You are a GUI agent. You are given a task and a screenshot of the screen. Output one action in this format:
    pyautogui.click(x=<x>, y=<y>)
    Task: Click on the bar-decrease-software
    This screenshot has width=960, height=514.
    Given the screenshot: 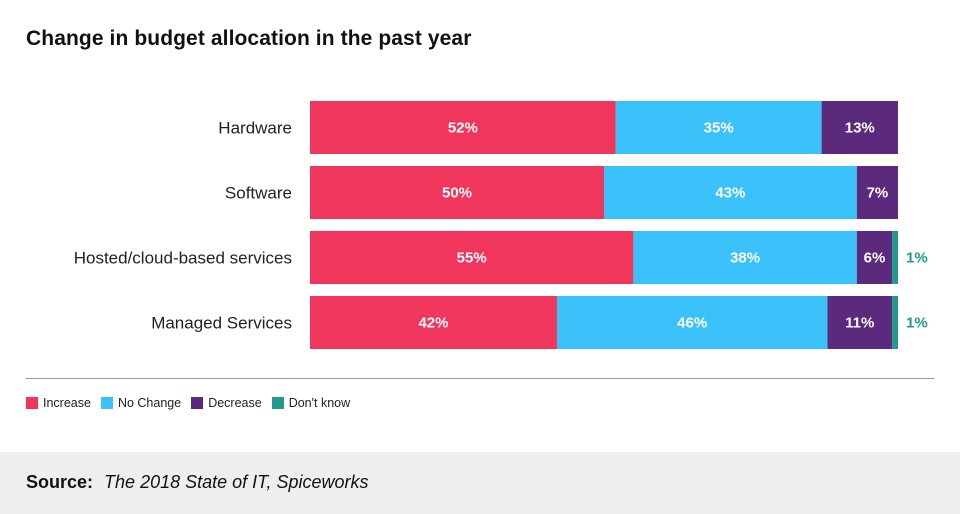 What is the action you would take?
    pyautogui.click(x=877, y=192)
    